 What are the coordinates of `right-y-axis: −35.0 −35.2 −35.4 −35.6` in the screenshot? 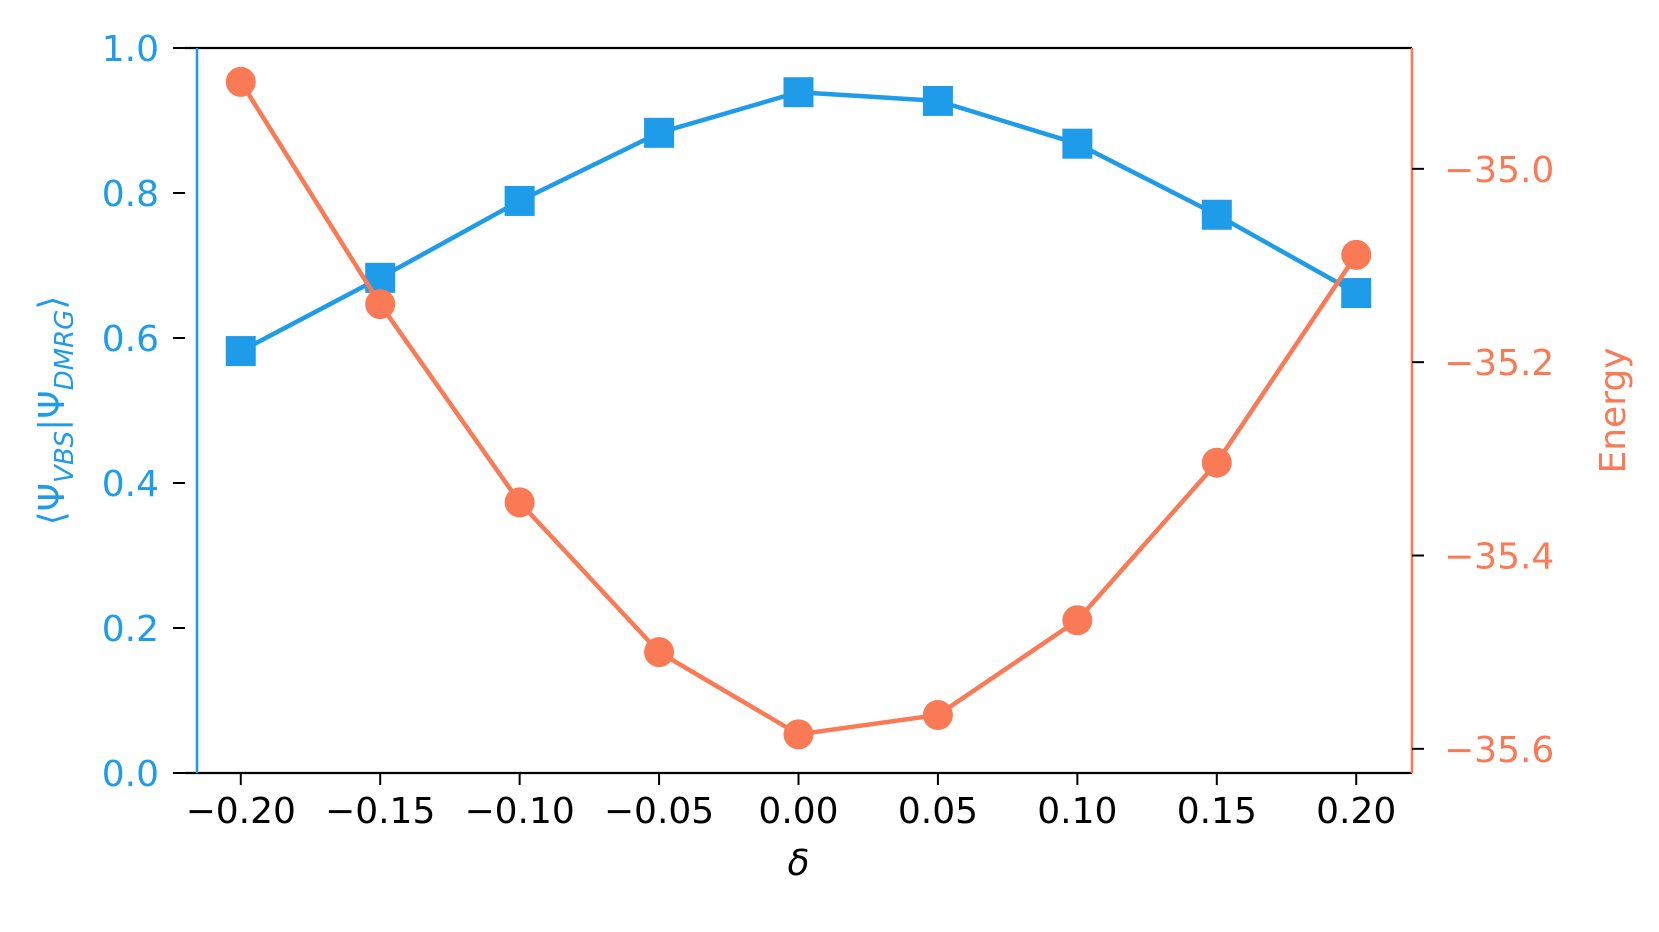 It's located at (1483, 460).